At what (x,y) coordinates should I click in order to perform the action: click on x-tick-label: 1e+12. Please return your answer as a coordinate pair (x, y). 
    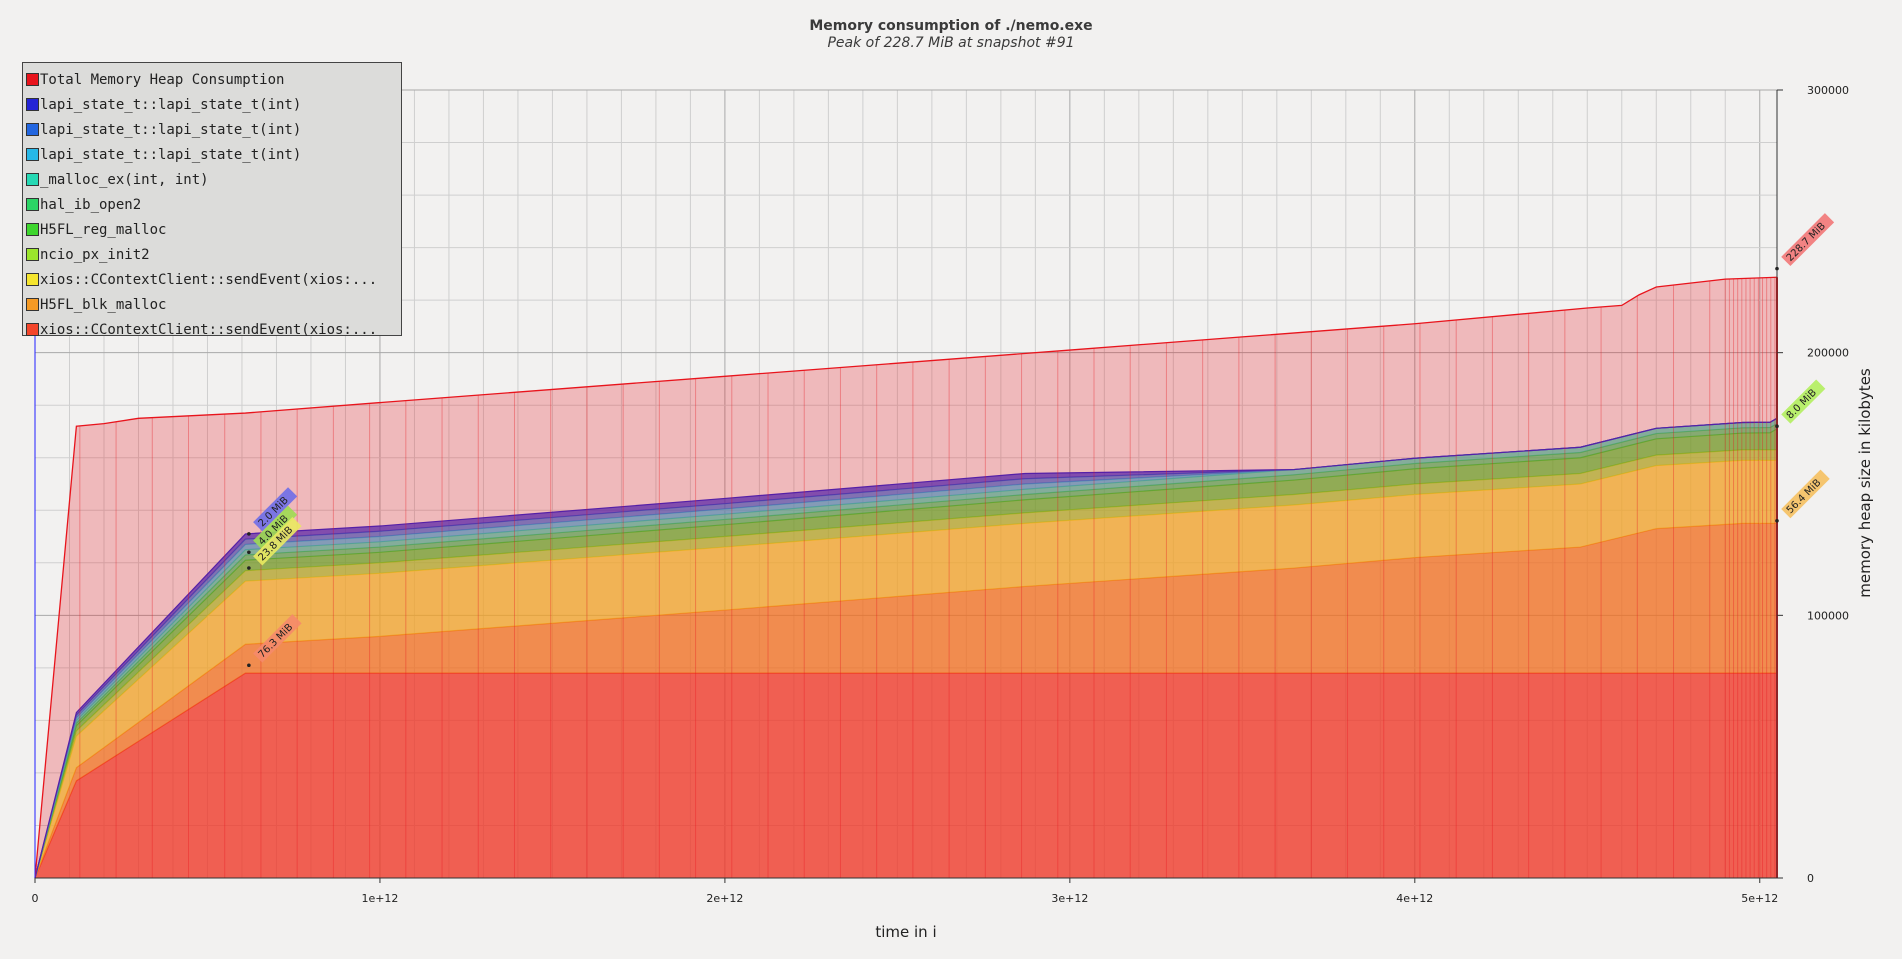
    Looking at the image, I should click on (379, 898).